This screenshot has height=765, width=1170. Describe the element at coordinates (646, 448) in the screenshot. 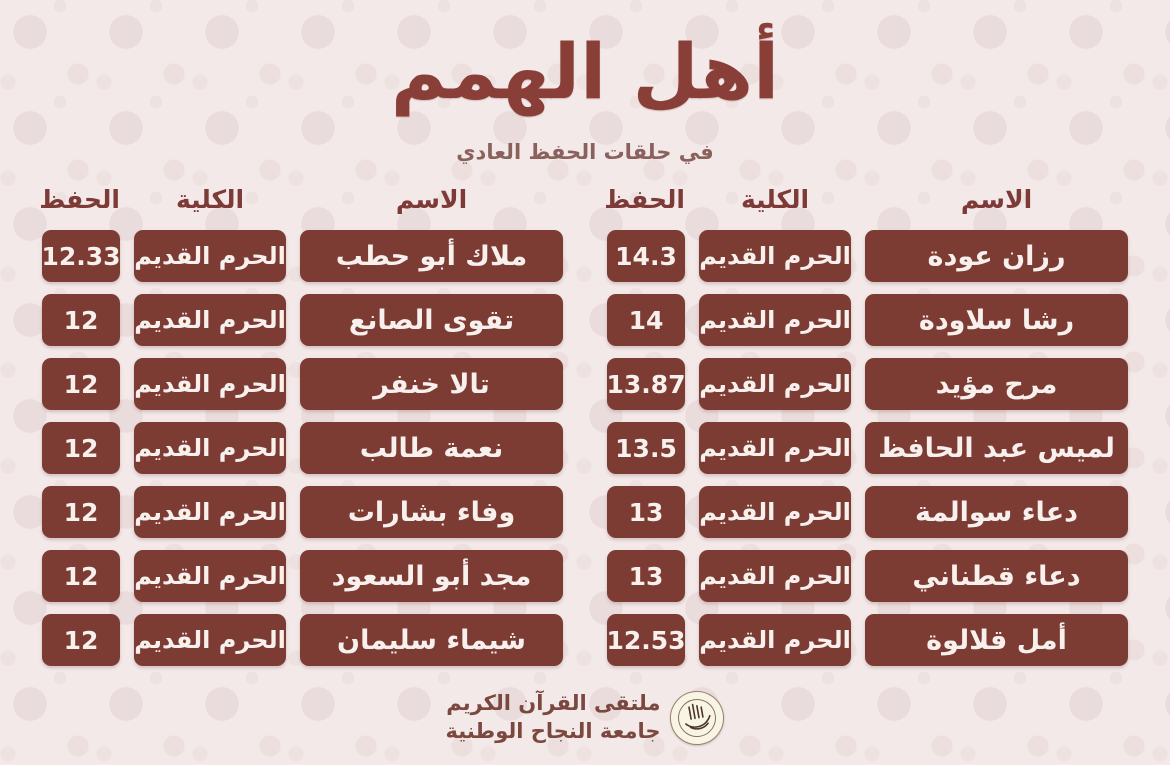

I see `memorization-score-cell: 13.5` at that location.